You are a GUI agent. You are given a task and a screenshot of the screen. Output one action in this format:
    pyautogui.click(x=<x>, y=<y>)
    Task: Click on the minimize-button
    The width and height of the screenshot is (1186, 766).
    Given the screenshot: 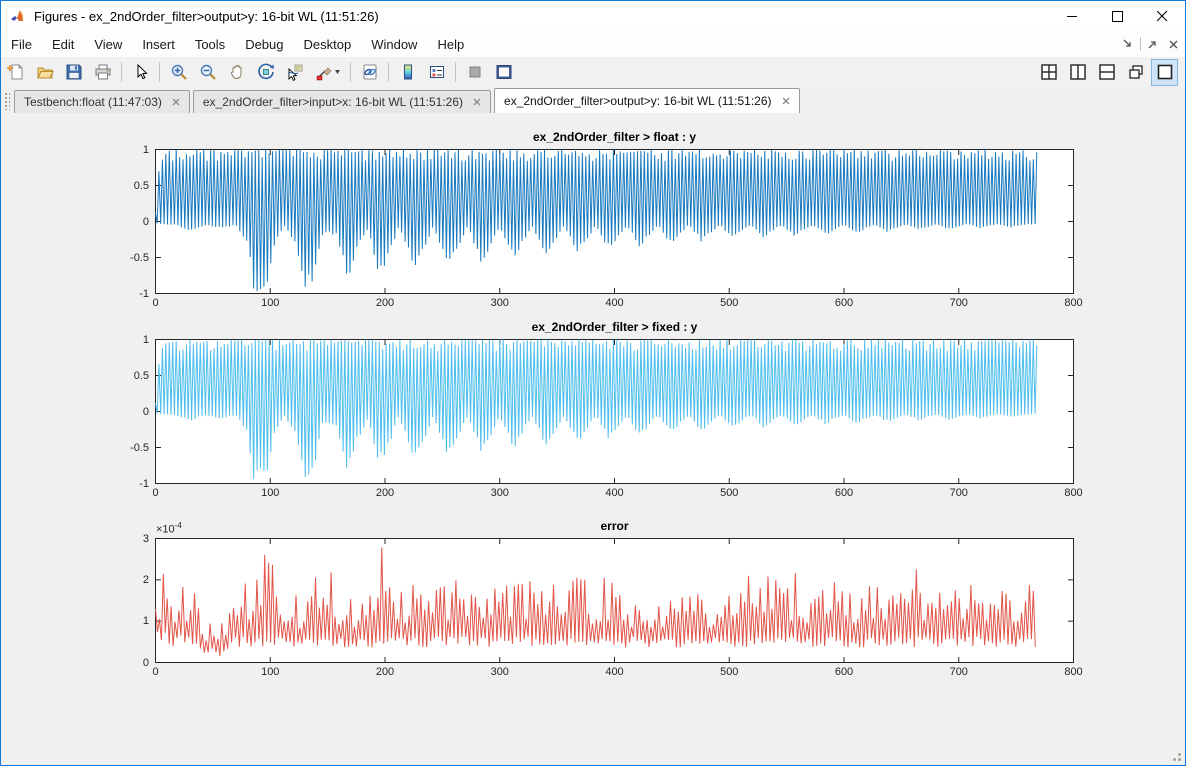 What is the action you would take?
    pyautogui.click(x=1072, y=16)
    